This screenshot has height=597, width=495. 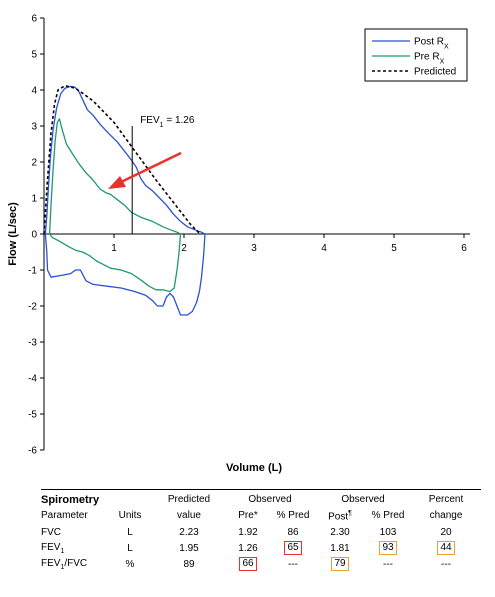 I want to click on cell-post: 1.81, so click(x=340, y=548).